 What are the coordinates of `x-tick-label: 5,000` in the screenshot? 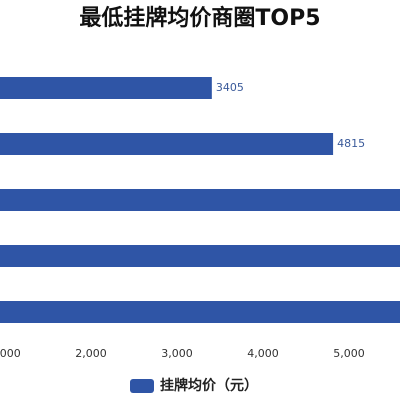 It's located at (349, 353).